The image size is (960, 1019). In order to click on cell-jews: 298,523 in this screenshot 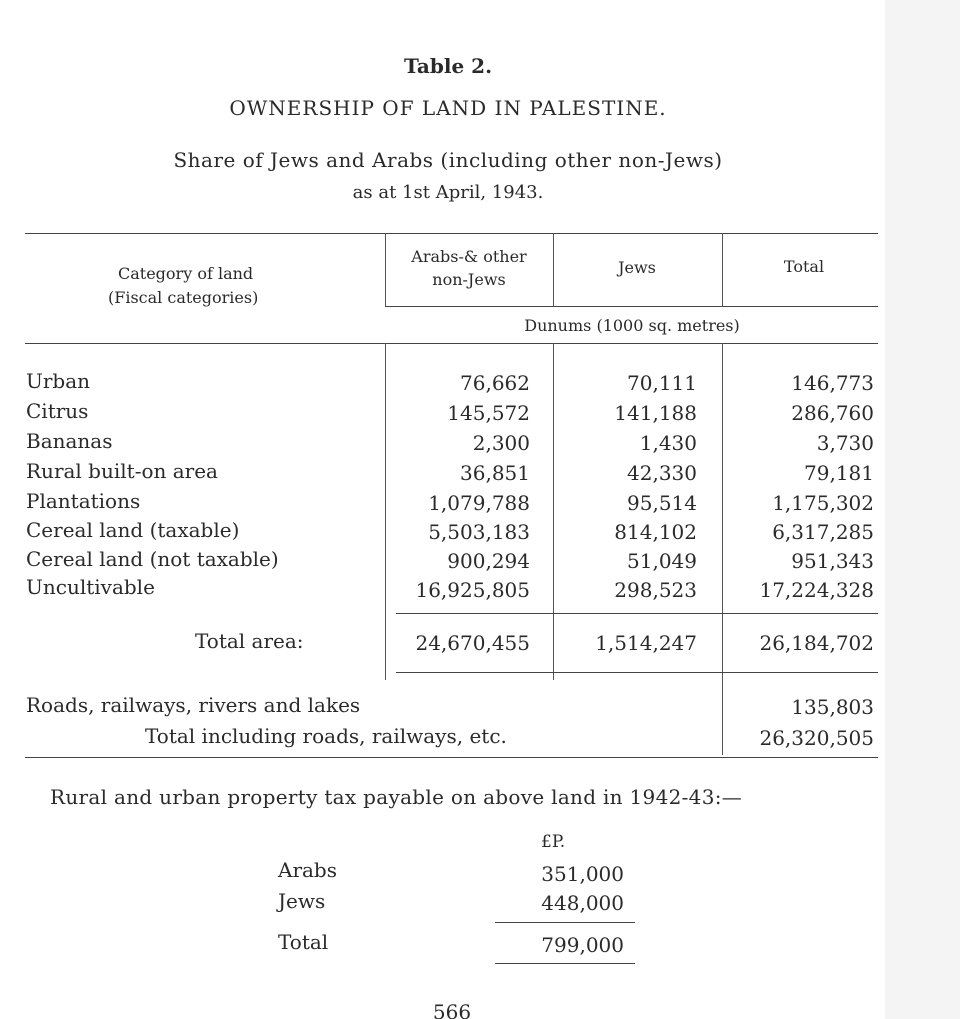, I will do `click(655, 590)`.